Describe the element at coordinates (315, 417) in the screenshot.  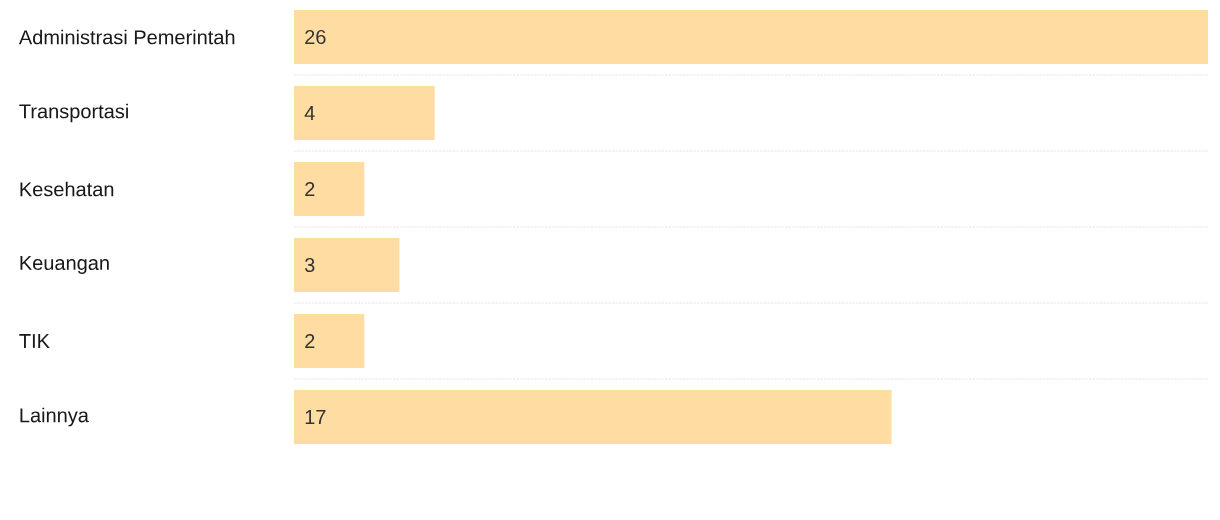
I see `data-label: 17` at that location.